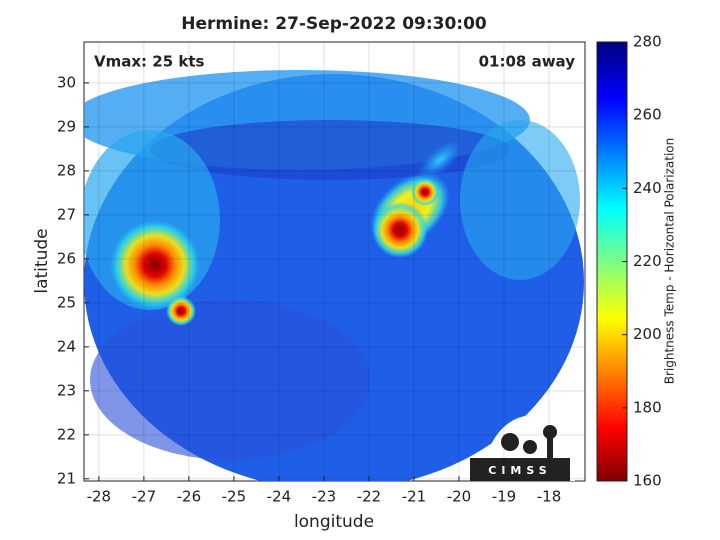 Image resolution: width=720 pixels, height=540 pixels. Describe the element at coordinates (66, 302) in the screenshot. I see `y-tick-label: 25` at that location.